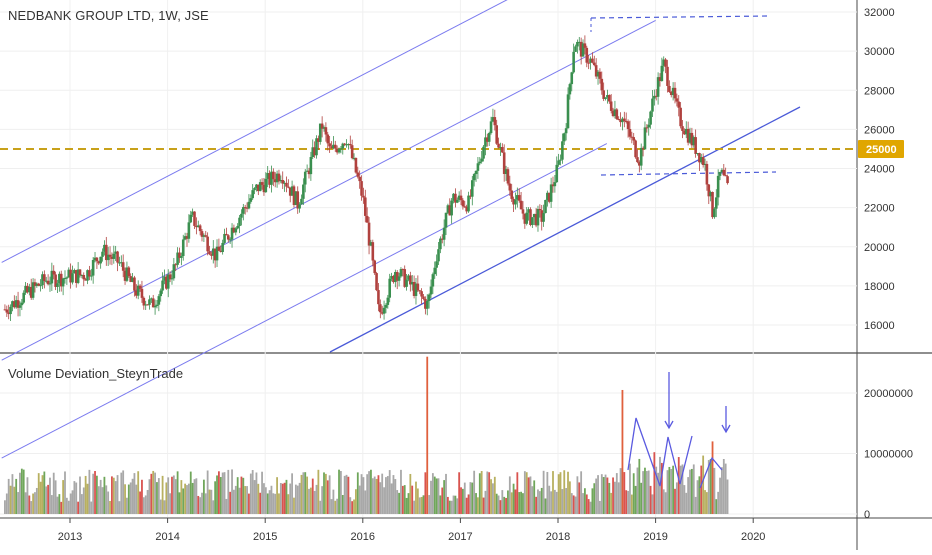 Image resolution: width=932 pixels, height=555 pixels. I want to click on top-dashed-ray, so click(679, 17).